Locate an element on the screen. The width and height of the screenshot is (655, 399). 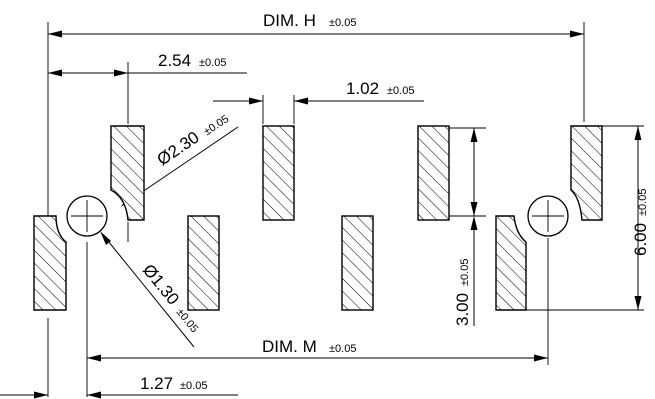
hole-right is located at coordinates (548, 216).